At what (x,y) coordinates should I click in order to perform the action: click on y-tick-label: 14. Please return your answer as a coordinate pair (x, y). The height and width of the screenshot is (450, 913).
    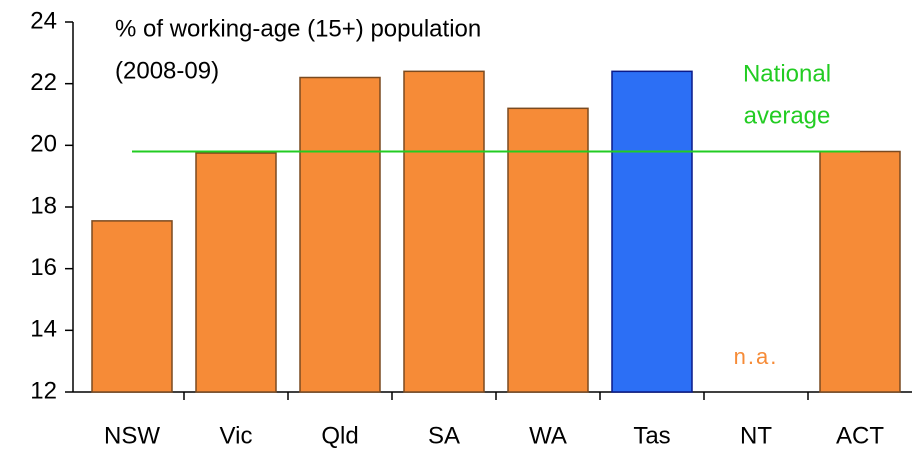
    Looking at the image, I should click on (43, 329).